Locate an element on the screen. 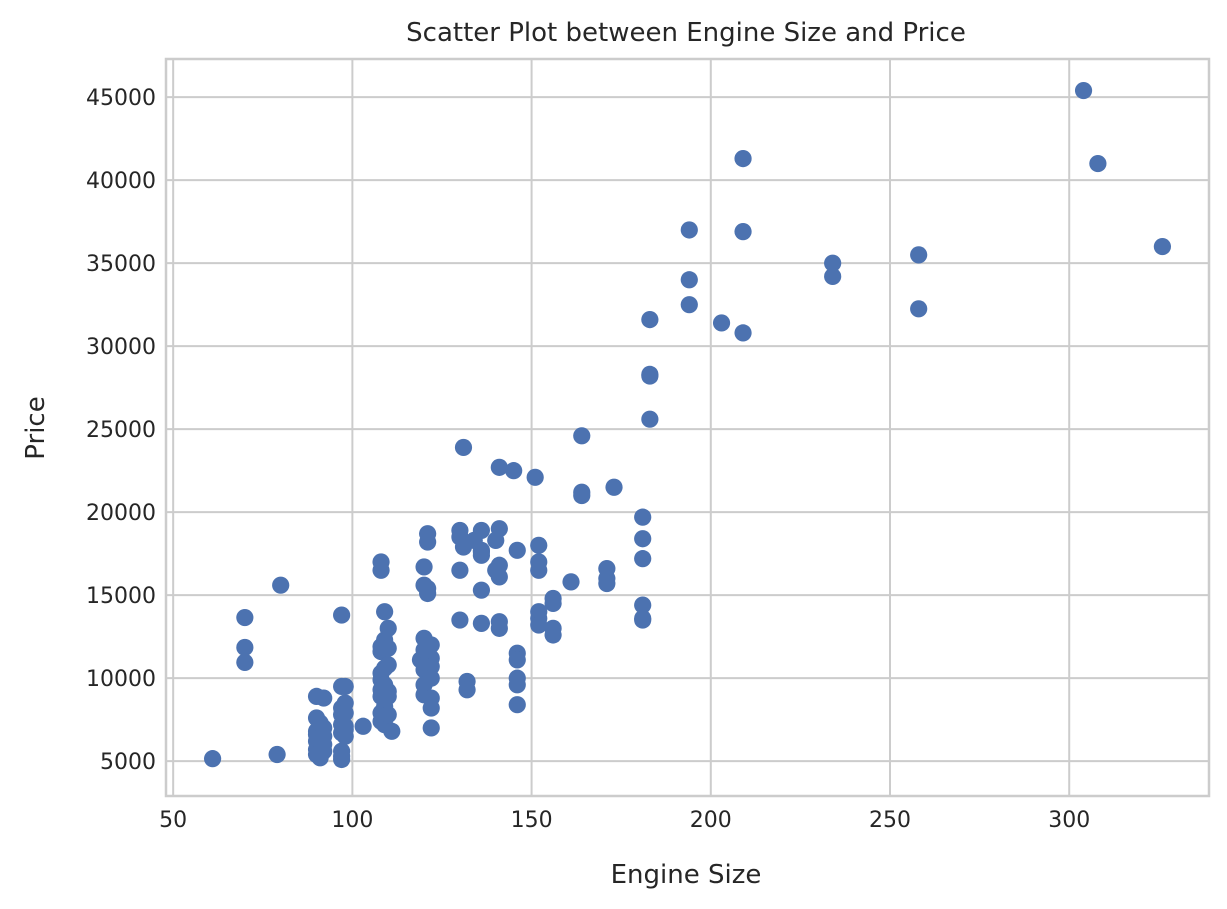 This screenshot has width=1227, height=909. x-tick-label: 250 is located at coordinates (890, 820).